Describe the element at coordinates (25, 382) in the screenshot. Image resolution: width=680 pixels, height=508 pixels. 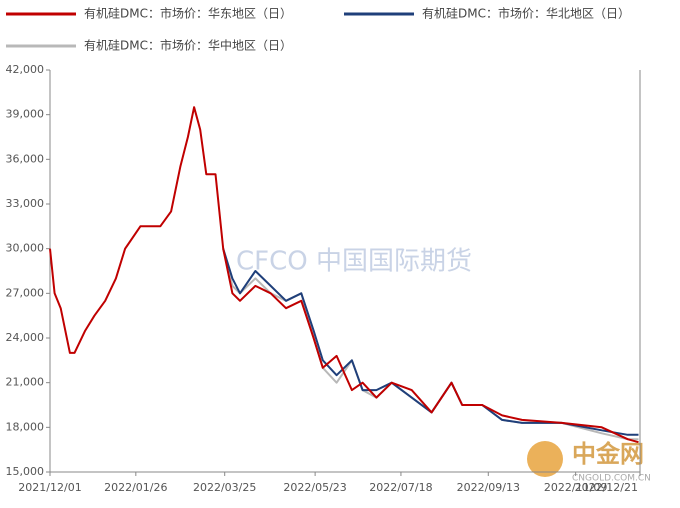
I see `y-tick-label: 21,000` at that location.